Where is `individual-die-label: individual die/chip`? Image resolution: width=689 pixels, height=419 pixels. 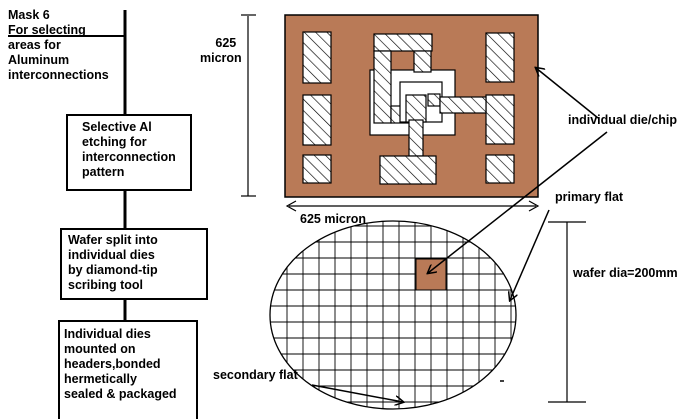
individual-die-label: individual die/chip is located at coordinates (623, 120).